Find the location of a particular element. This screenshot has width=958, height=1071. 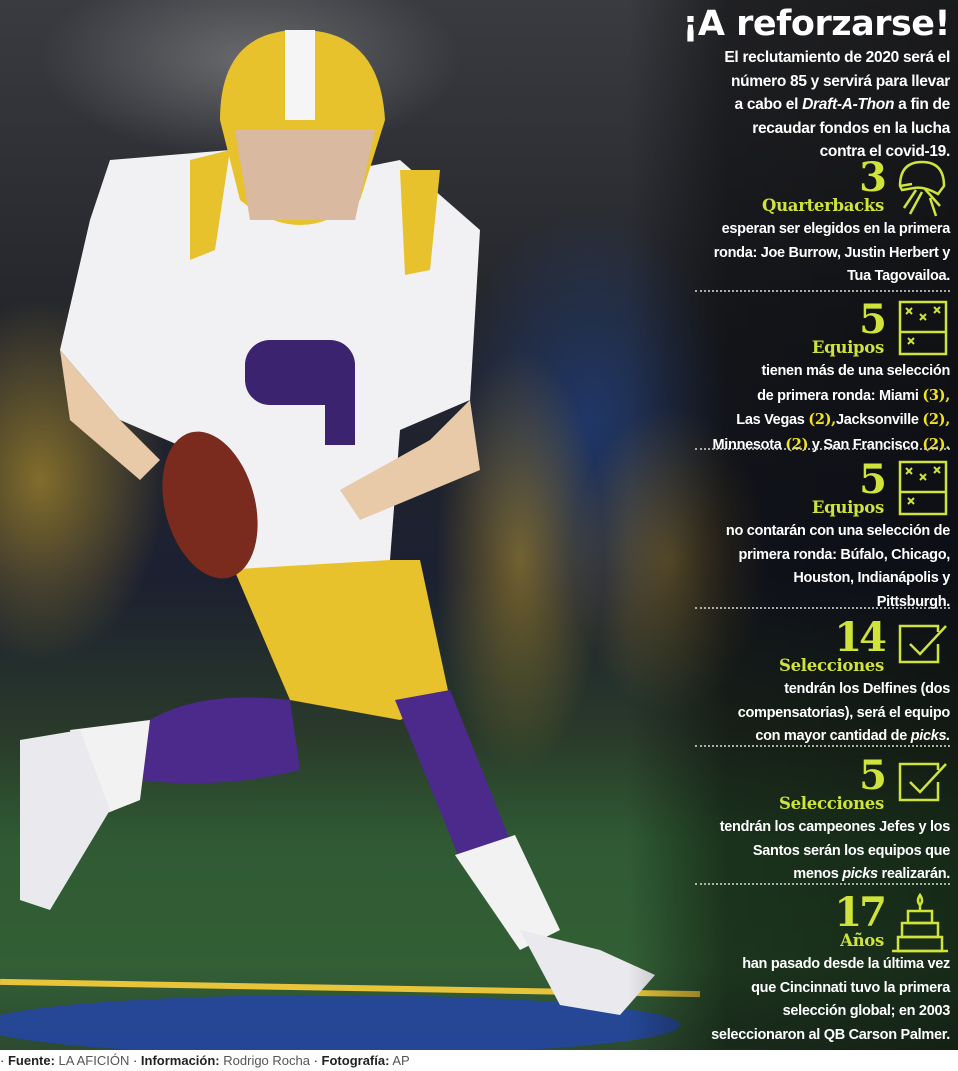

text-segment: menos is located at coordinates (818, 874).